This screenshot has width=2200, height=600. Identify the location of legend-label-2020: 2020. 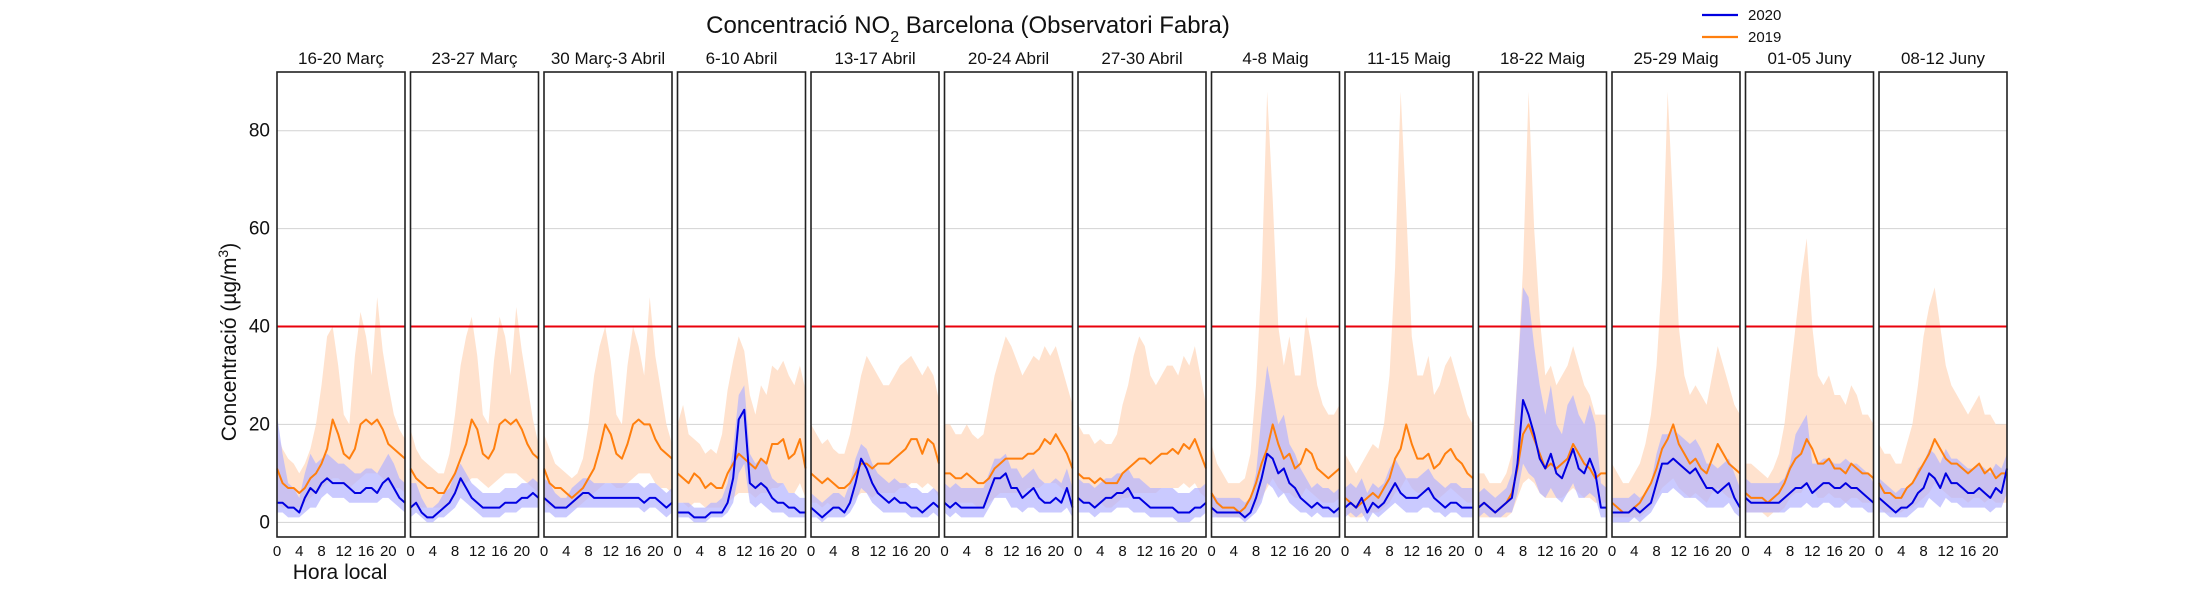
(1764, 15).